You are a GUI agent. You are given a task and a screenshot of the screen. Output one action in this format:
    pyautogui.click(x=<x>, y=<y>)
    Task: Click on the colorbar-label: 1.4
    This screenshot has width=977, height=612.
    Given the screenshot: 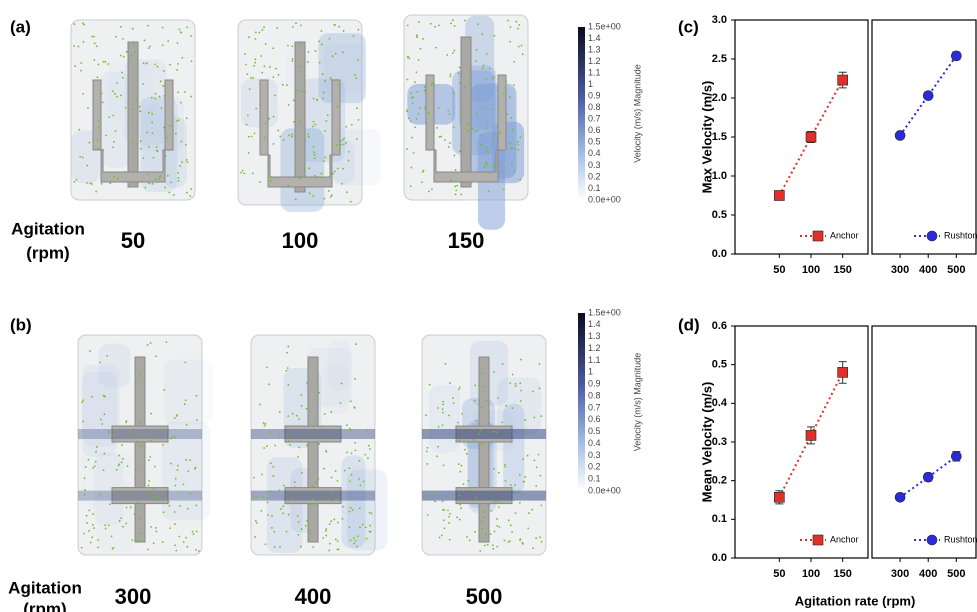 What is the action you would take?
    pyautogui.click(x=594, y=38)
    